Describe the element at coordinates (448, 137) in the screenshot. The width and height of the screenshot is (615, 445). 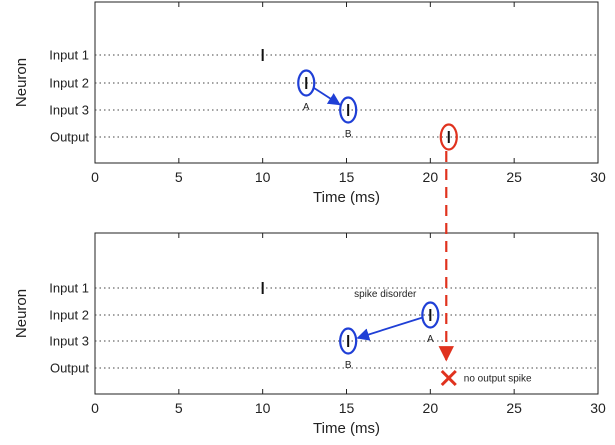
I see `output-spike-circle` at that location.